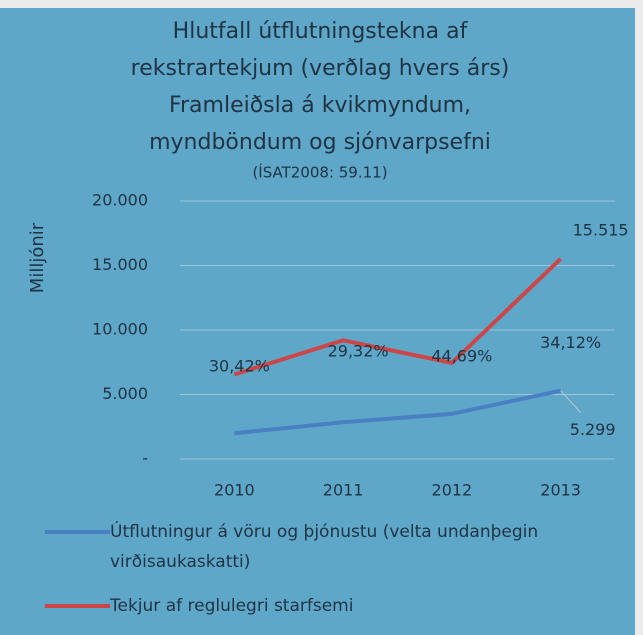  What do you see at coordinates (560, 490) in the screenshot?
I see `x-tick-label: 2013` at bounding box center [560, 490].